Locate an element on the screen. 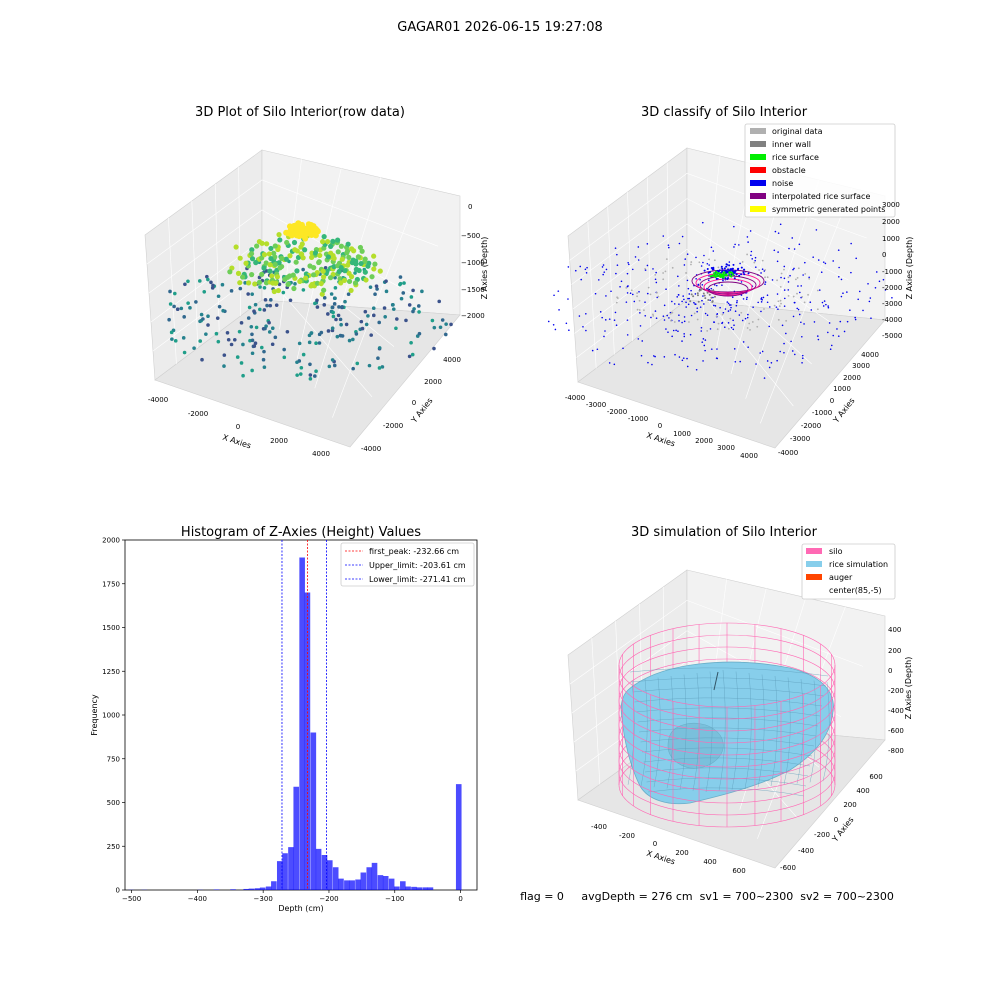 The width and height of the screenshot is (1000, 1000). mesh-line is located at coordinates (728, 702).